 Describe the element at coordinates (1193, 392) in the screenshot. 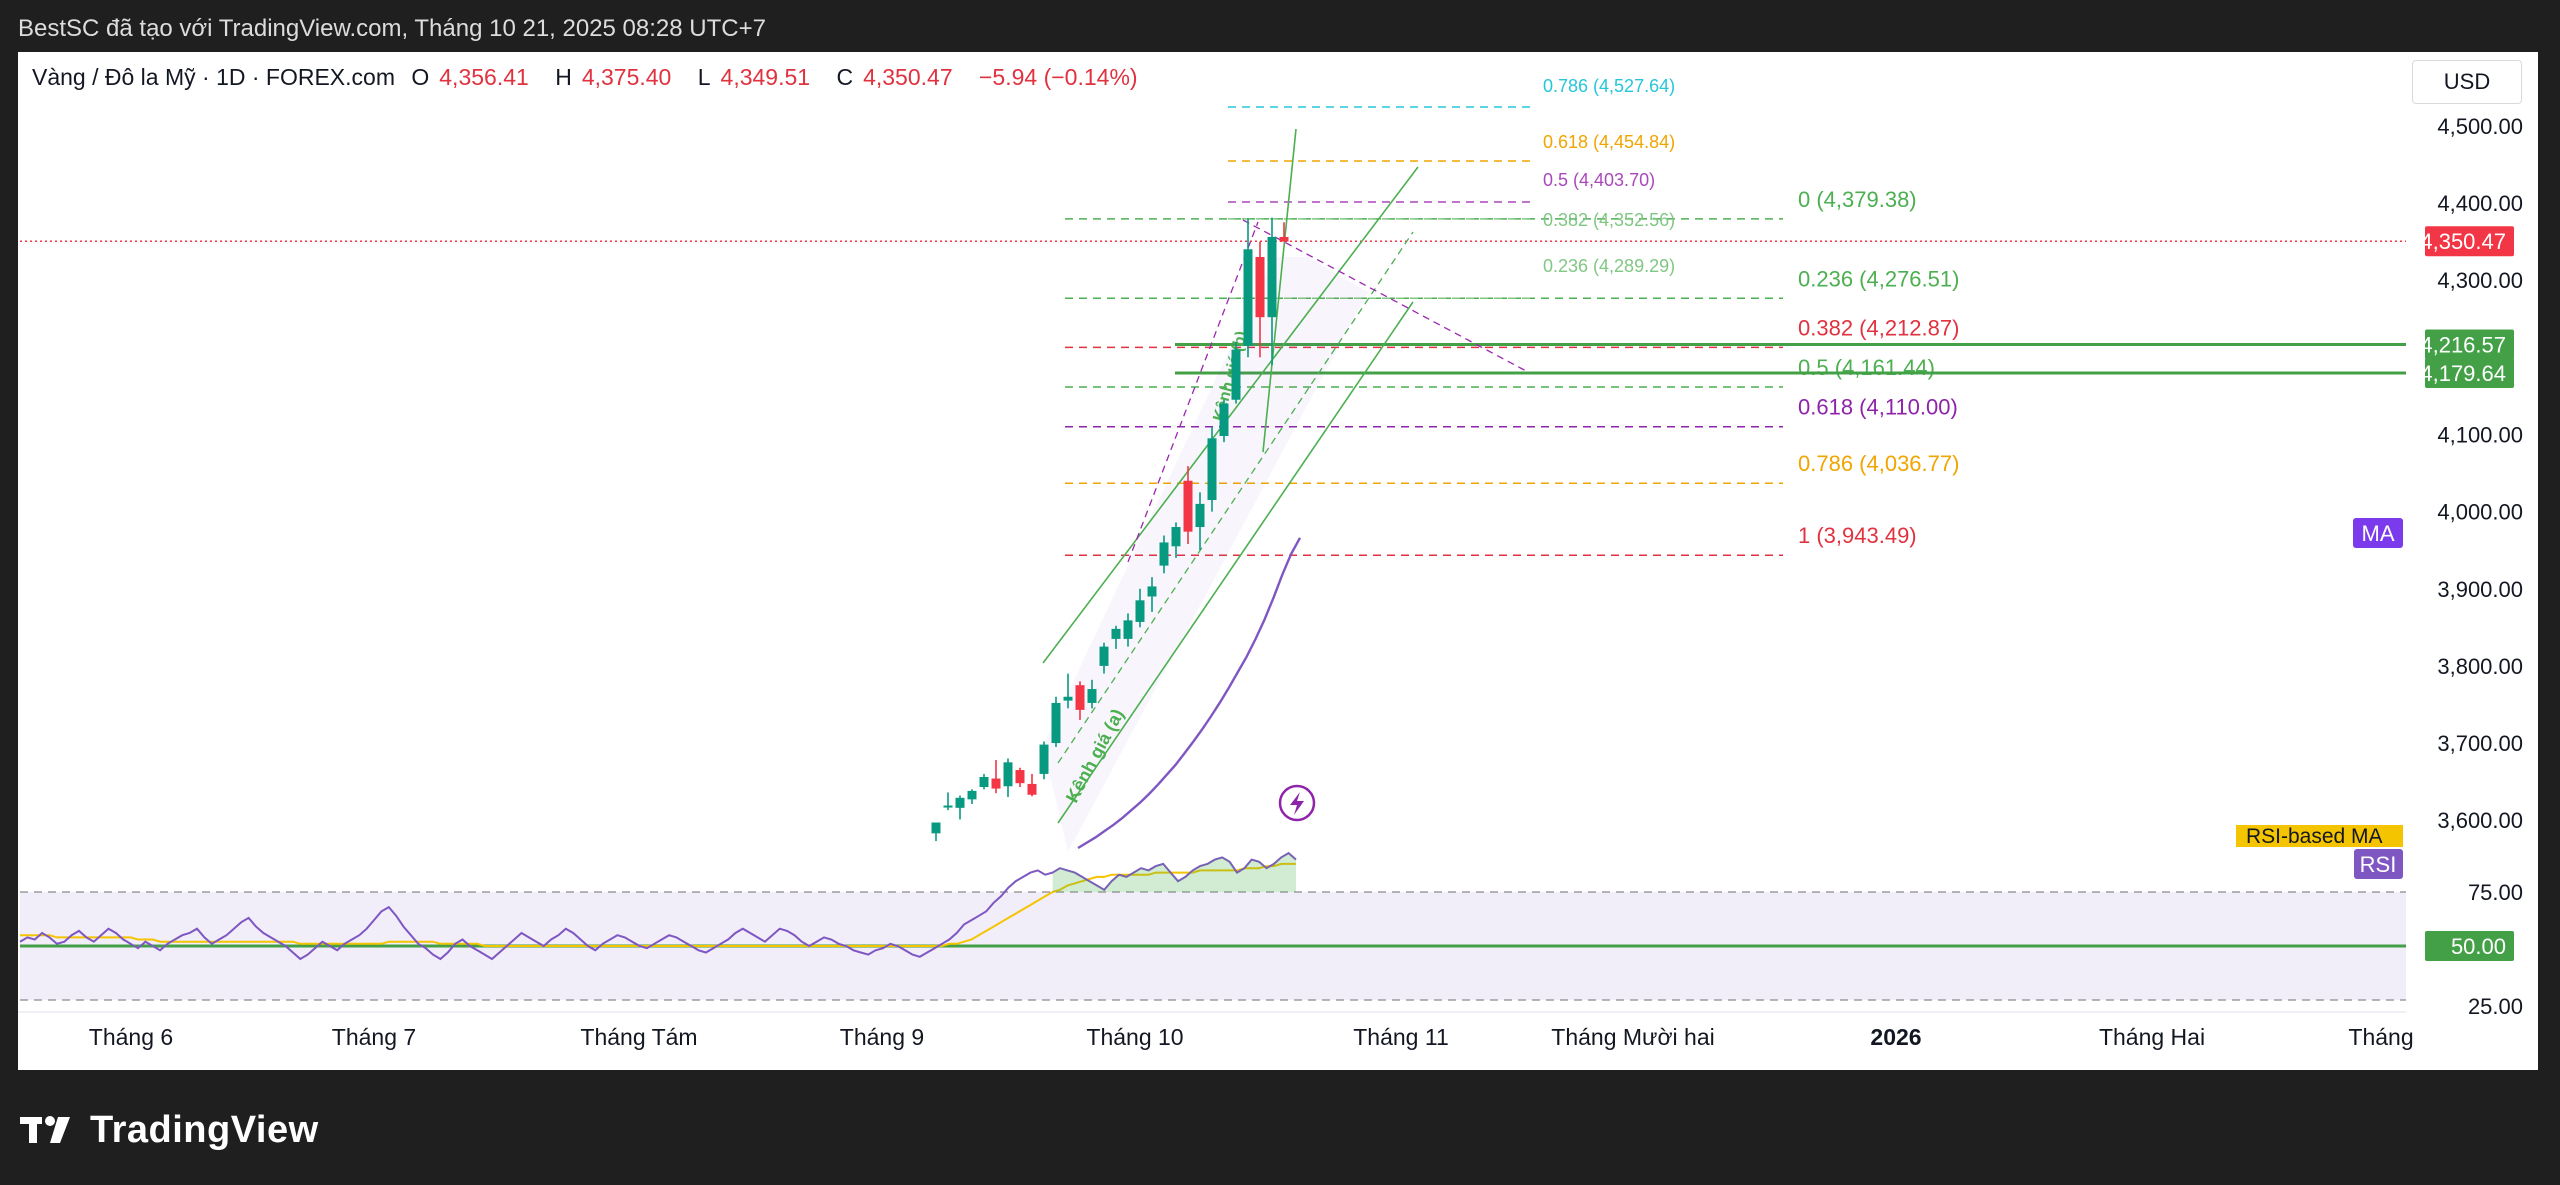

I see `channel-dashed-purple` at that location.